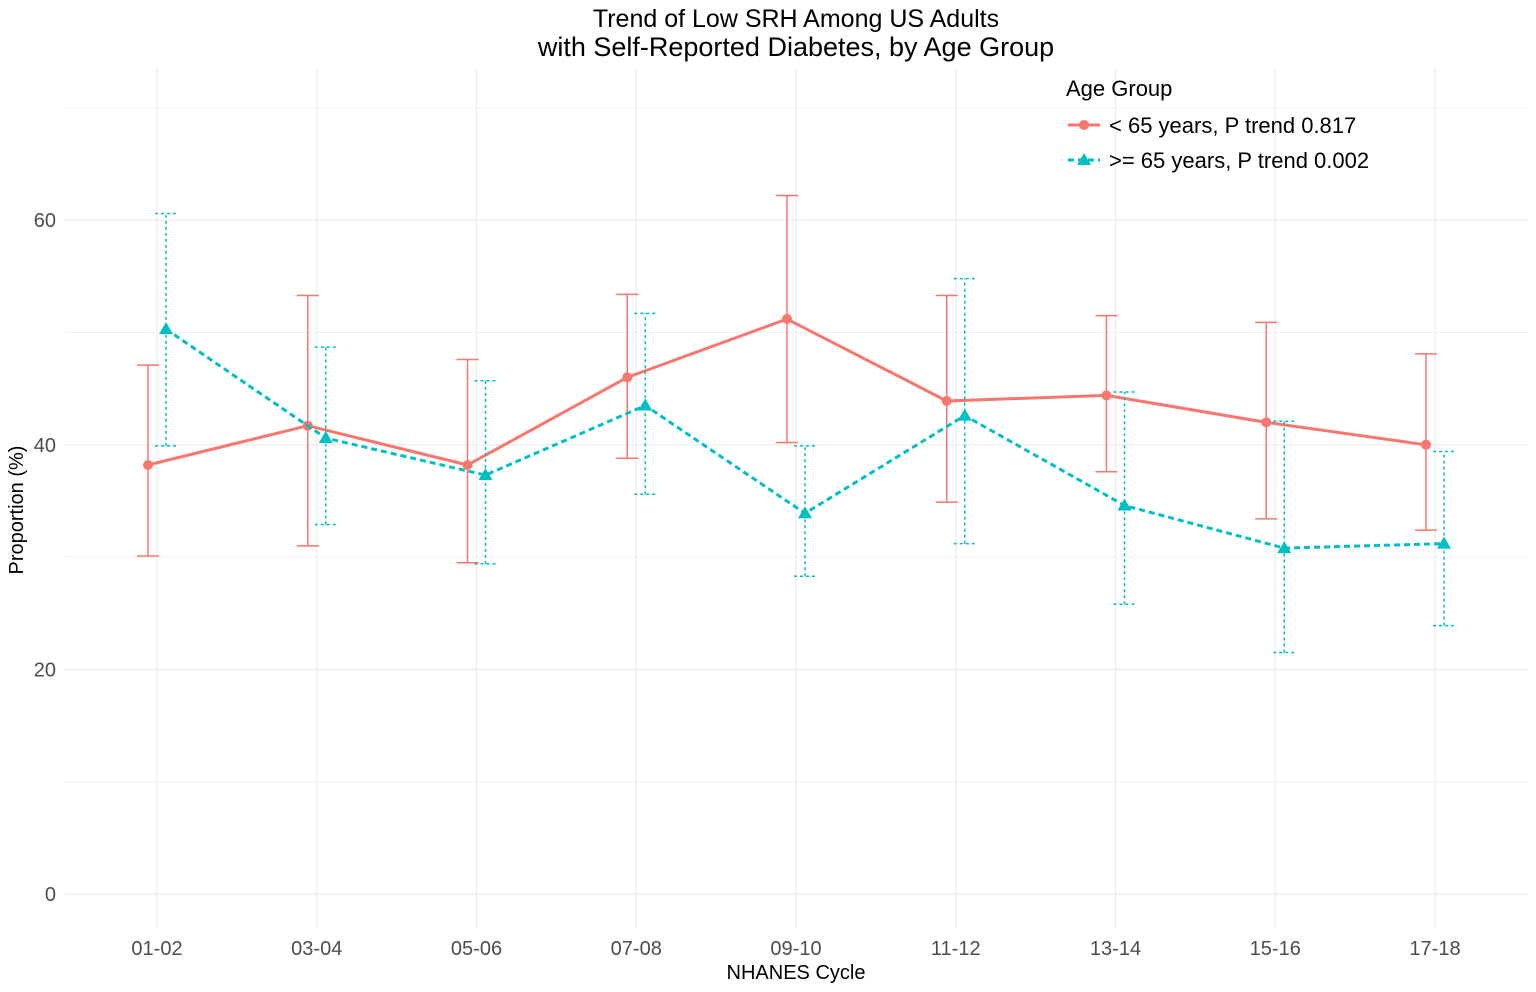 Image resolution: width=1536 pixels, height=992 pixels. I want to click on legend-label: >= 65 years, P trend 0.002, so click(1239, 160).